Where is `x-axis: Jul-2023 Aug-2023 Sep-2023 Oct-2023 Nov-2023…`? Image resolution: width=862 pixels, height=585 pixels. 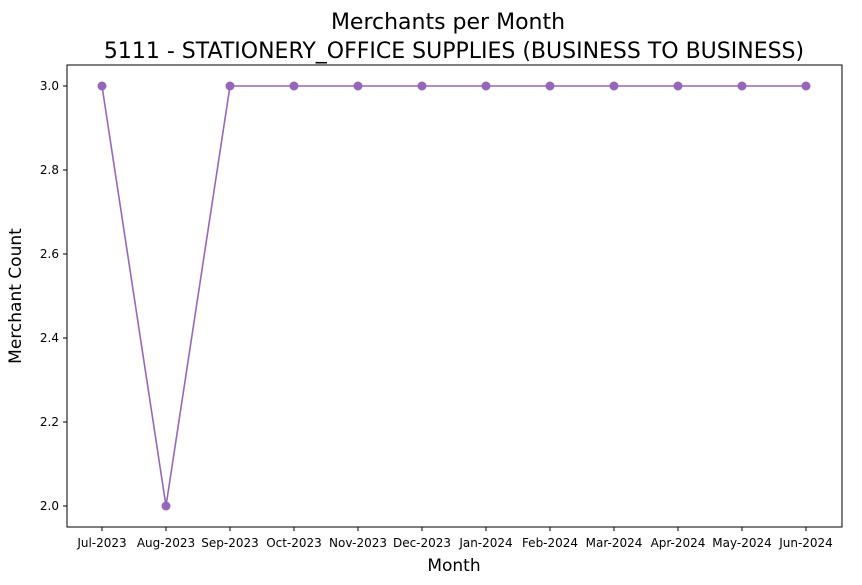 x-axis: Jul-2023 Aug-2023 Sep-2023 Oct-2023 Nov-2023… is located at coordinates (454, 538).